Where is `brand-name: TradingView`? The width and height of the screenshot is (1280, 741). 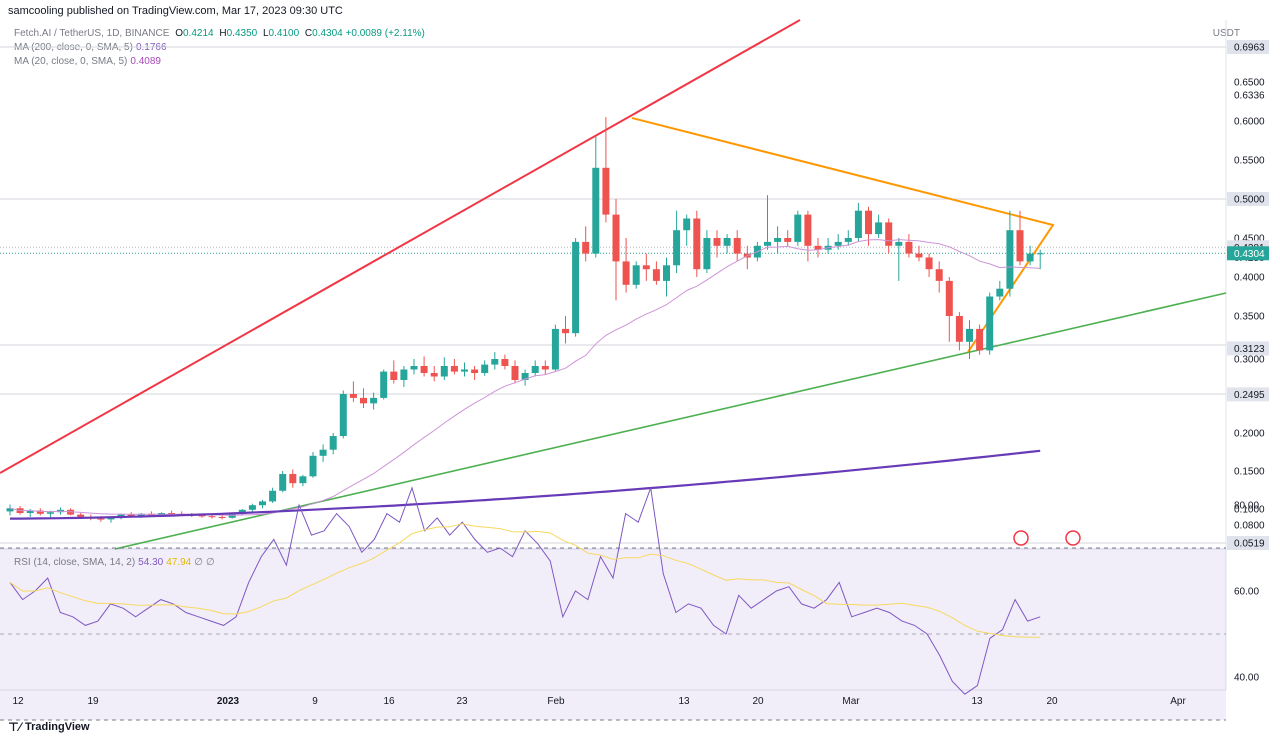
brand-name: TradingView is located at coordinates (57, 727).